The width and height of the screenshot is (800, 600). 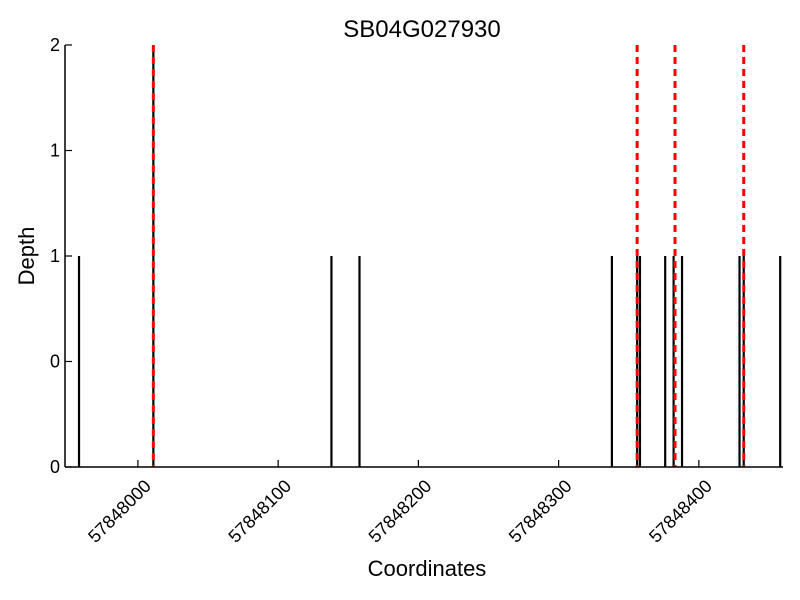 What do you see at coordinates (427, 568) in the screenshot?
I see `x-axis-label: Coordinates` at bounding box center [427, 568].